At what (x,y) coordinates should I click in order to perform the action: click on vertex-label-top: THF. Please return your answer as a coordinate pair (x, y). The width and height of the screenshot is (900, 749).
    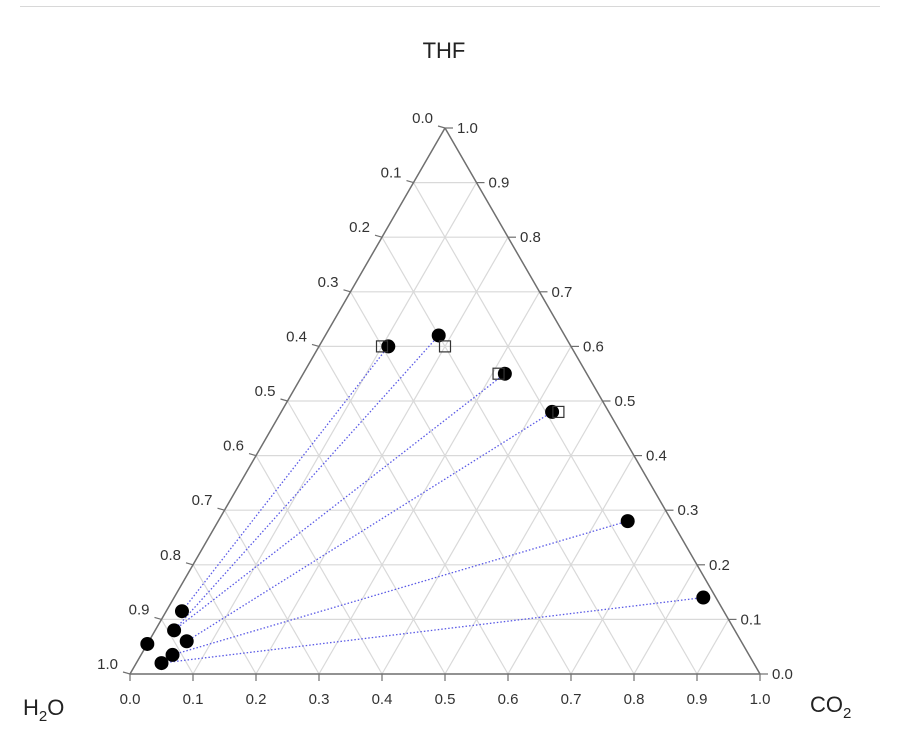
    Looking at the image, I should click on (444, 50).